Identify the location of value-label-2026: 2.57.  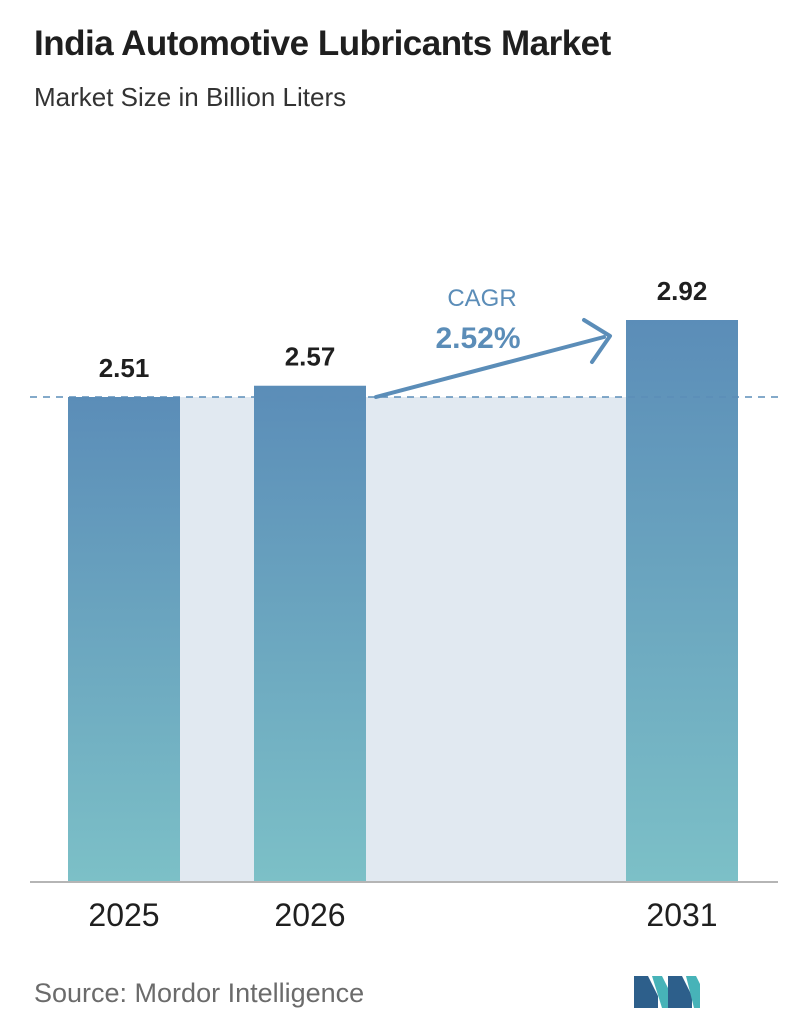
(310, 357).